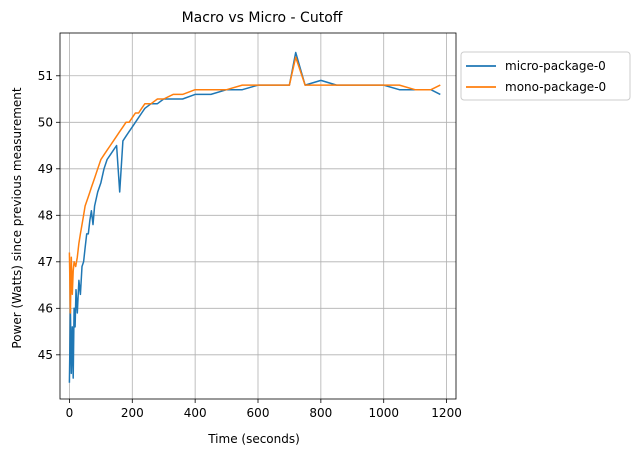 This screenshot has height=455, width=637. I want to click on legend: micro-package-0 mono-package-0, so click(545, 76).